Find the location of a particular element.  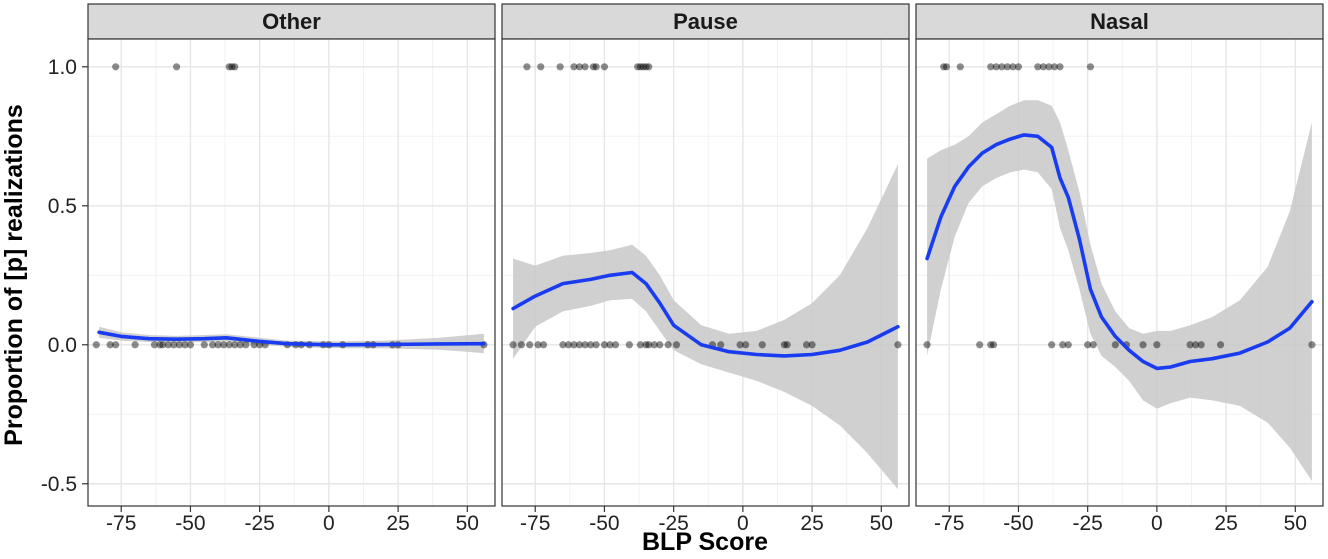

y-tick-label: -0.5 is located at coordinates (59, 484).